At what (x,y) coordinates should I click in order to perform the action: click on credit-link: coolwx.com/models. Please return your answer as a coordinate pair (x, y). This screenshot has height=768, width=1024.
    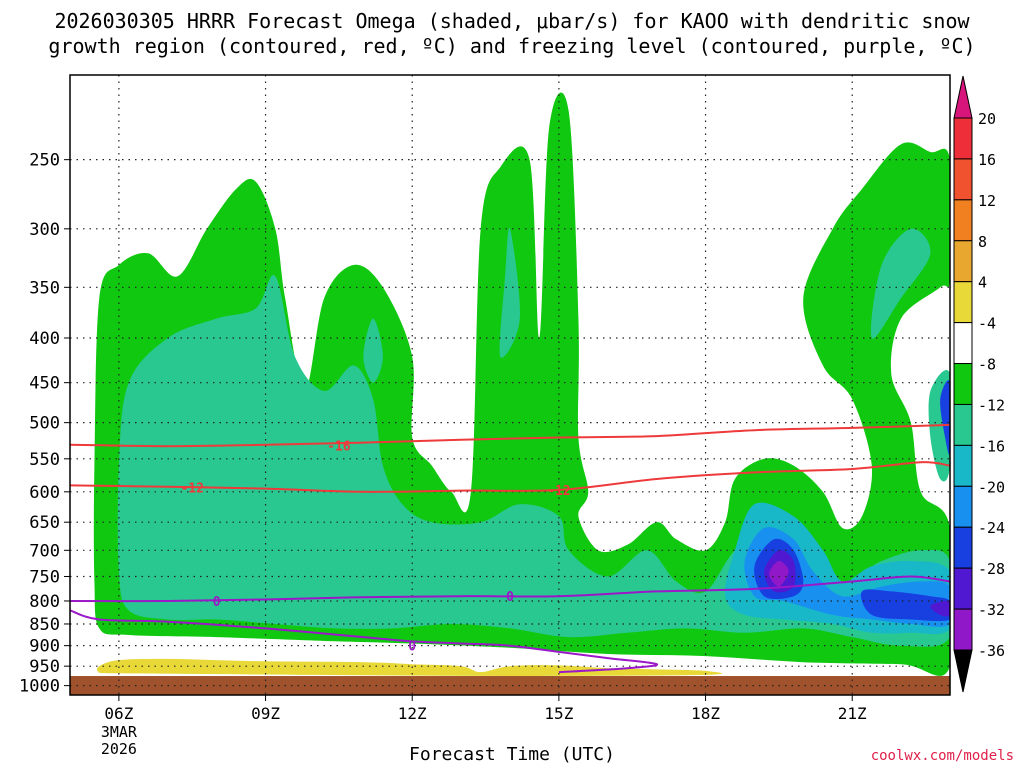
    Looking at the image, I should click on (942, 756).